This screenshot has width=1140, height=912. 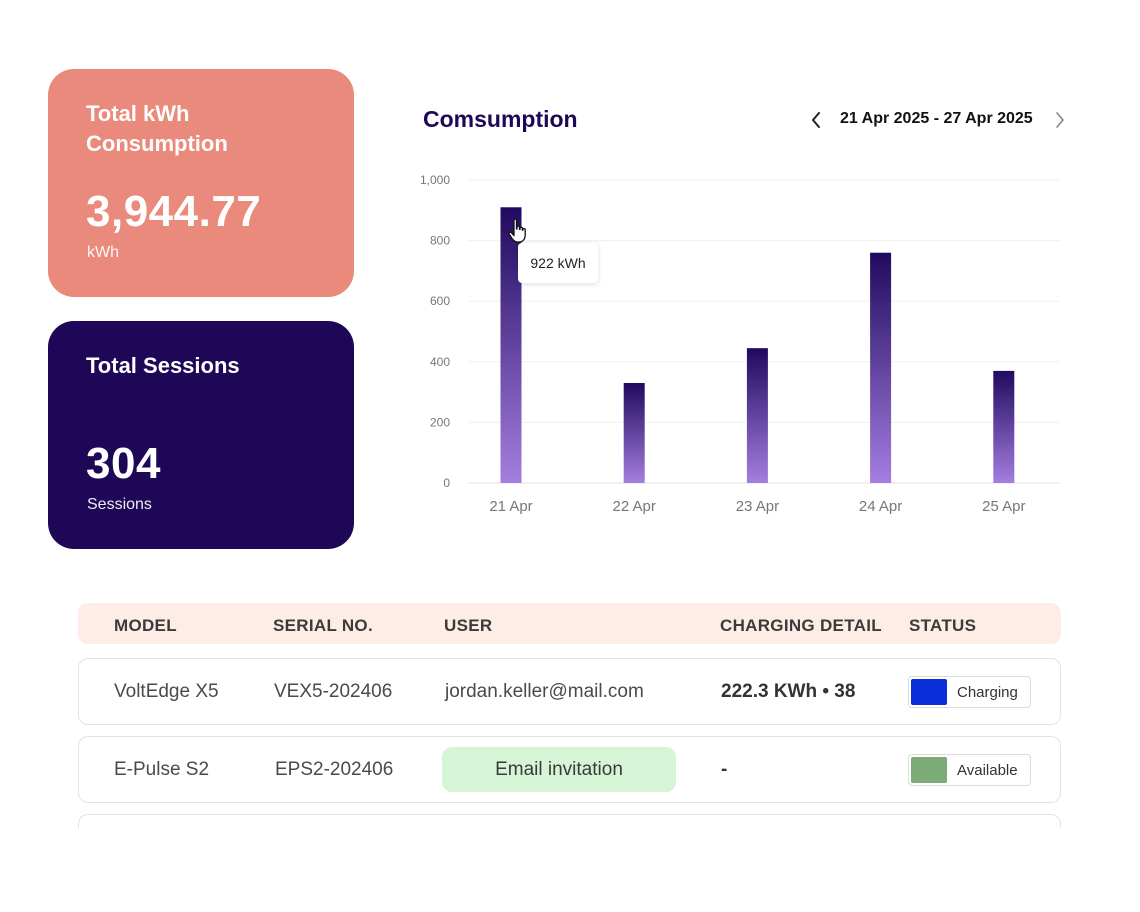 I want to click on y-tick-label: 200, so click(x=440, y=422).